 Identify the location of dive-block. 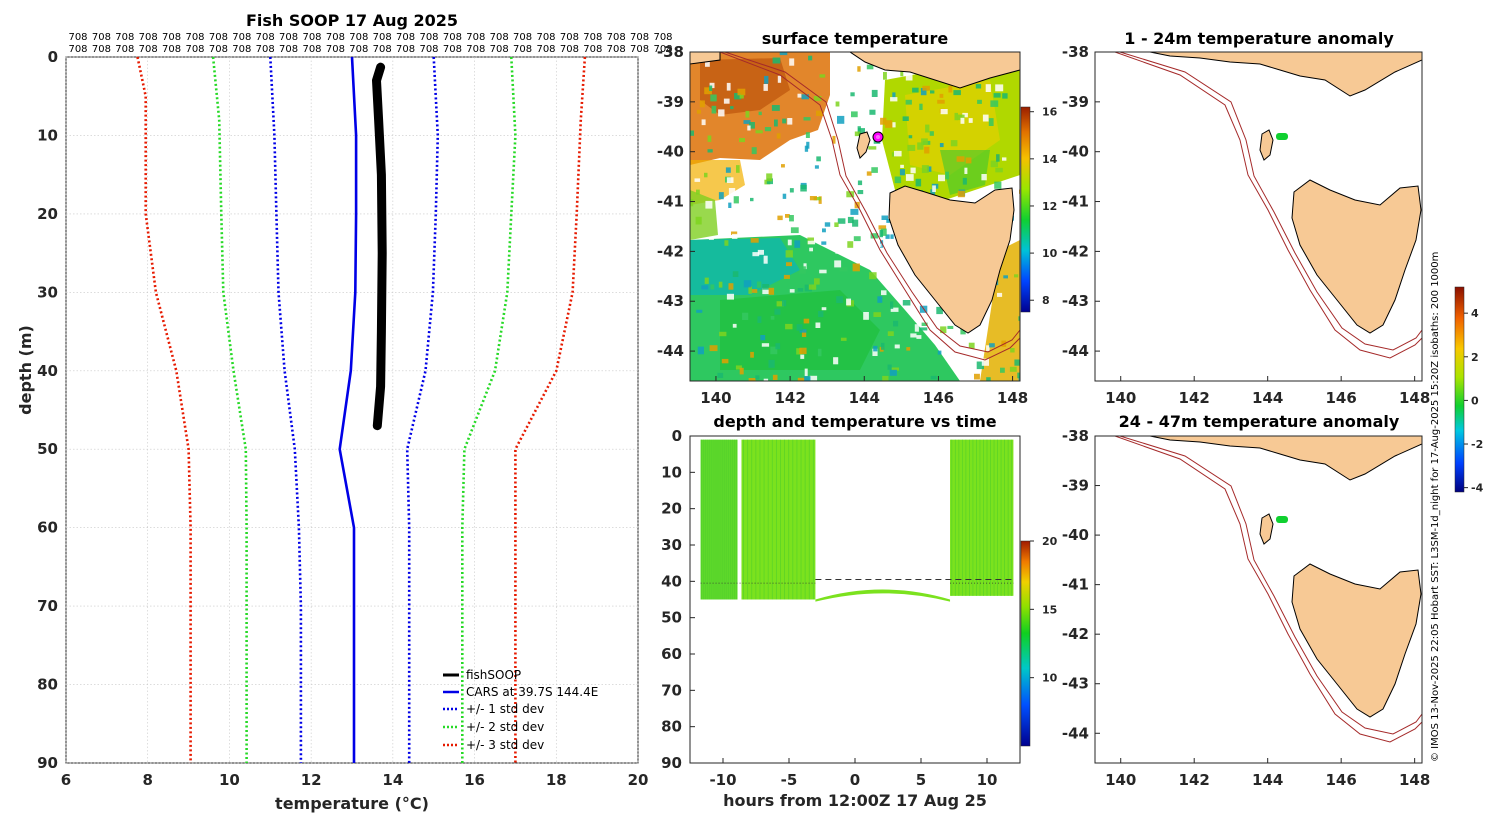
(719, 519).